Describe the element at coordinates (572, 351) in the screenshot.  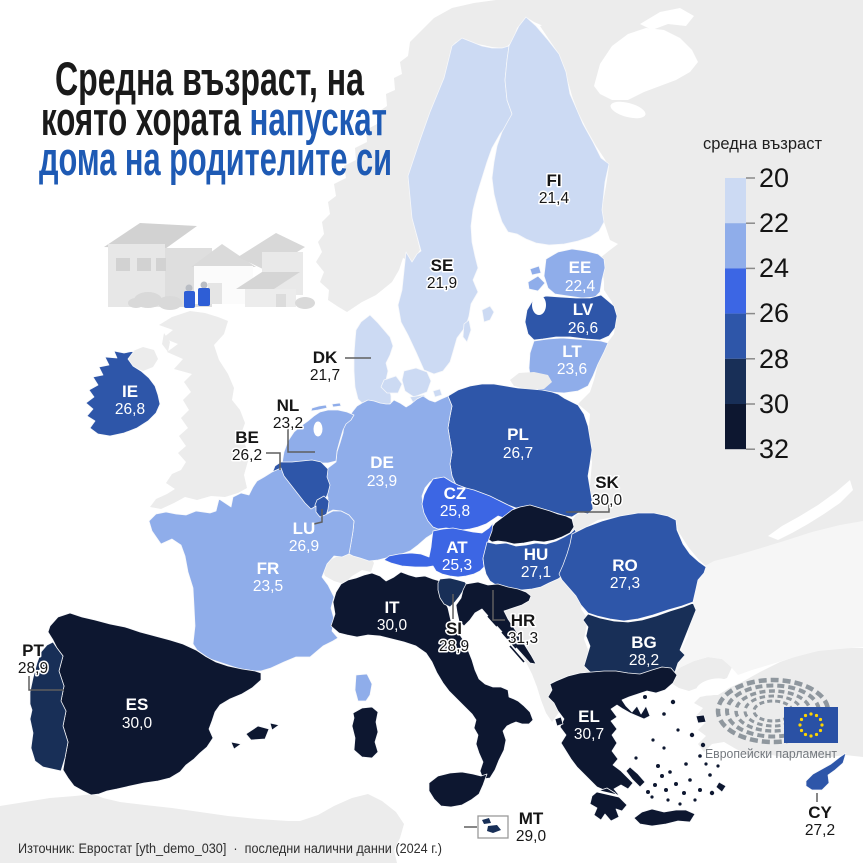
I see `svg-text: LT` at that location.